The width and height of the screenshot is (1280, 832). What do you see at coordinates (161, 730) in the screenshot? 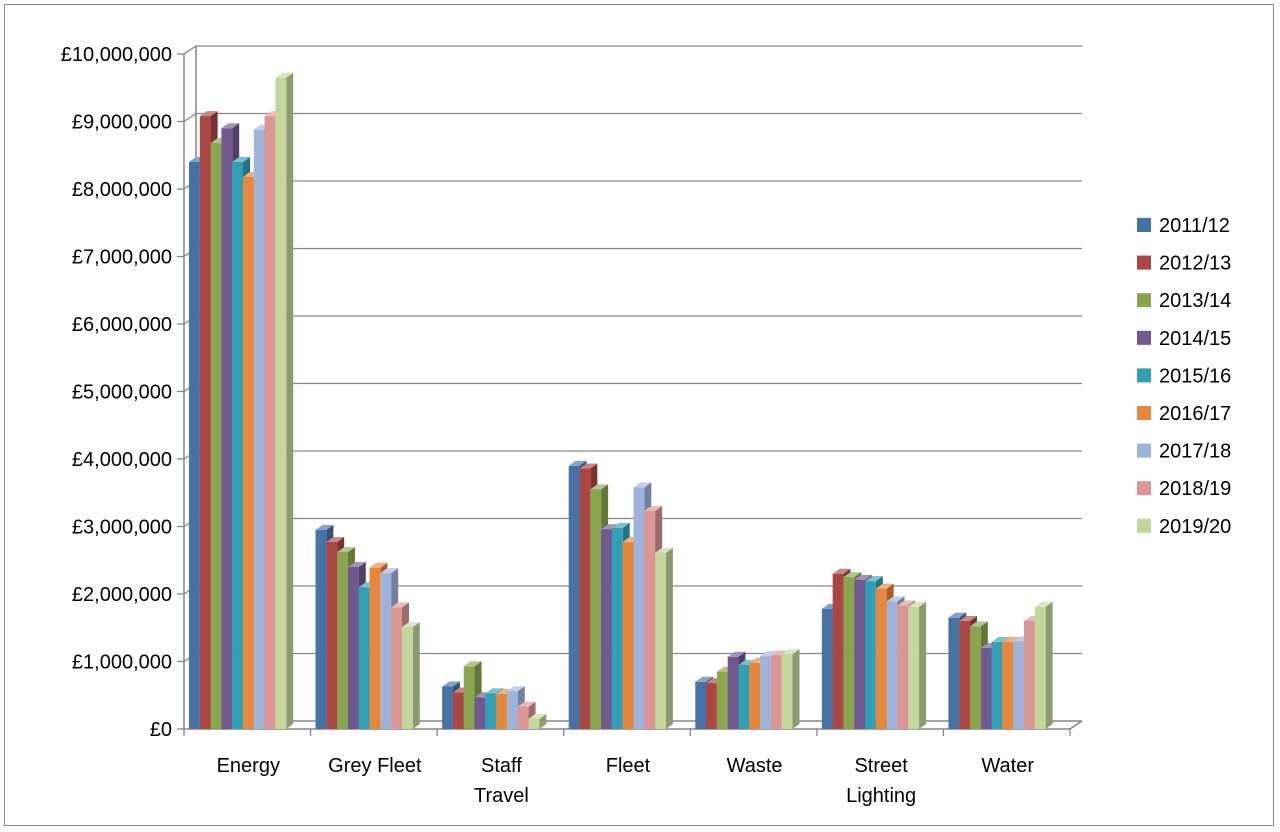
I see `y-tick-label: £0` at bounding box center [161, 730].